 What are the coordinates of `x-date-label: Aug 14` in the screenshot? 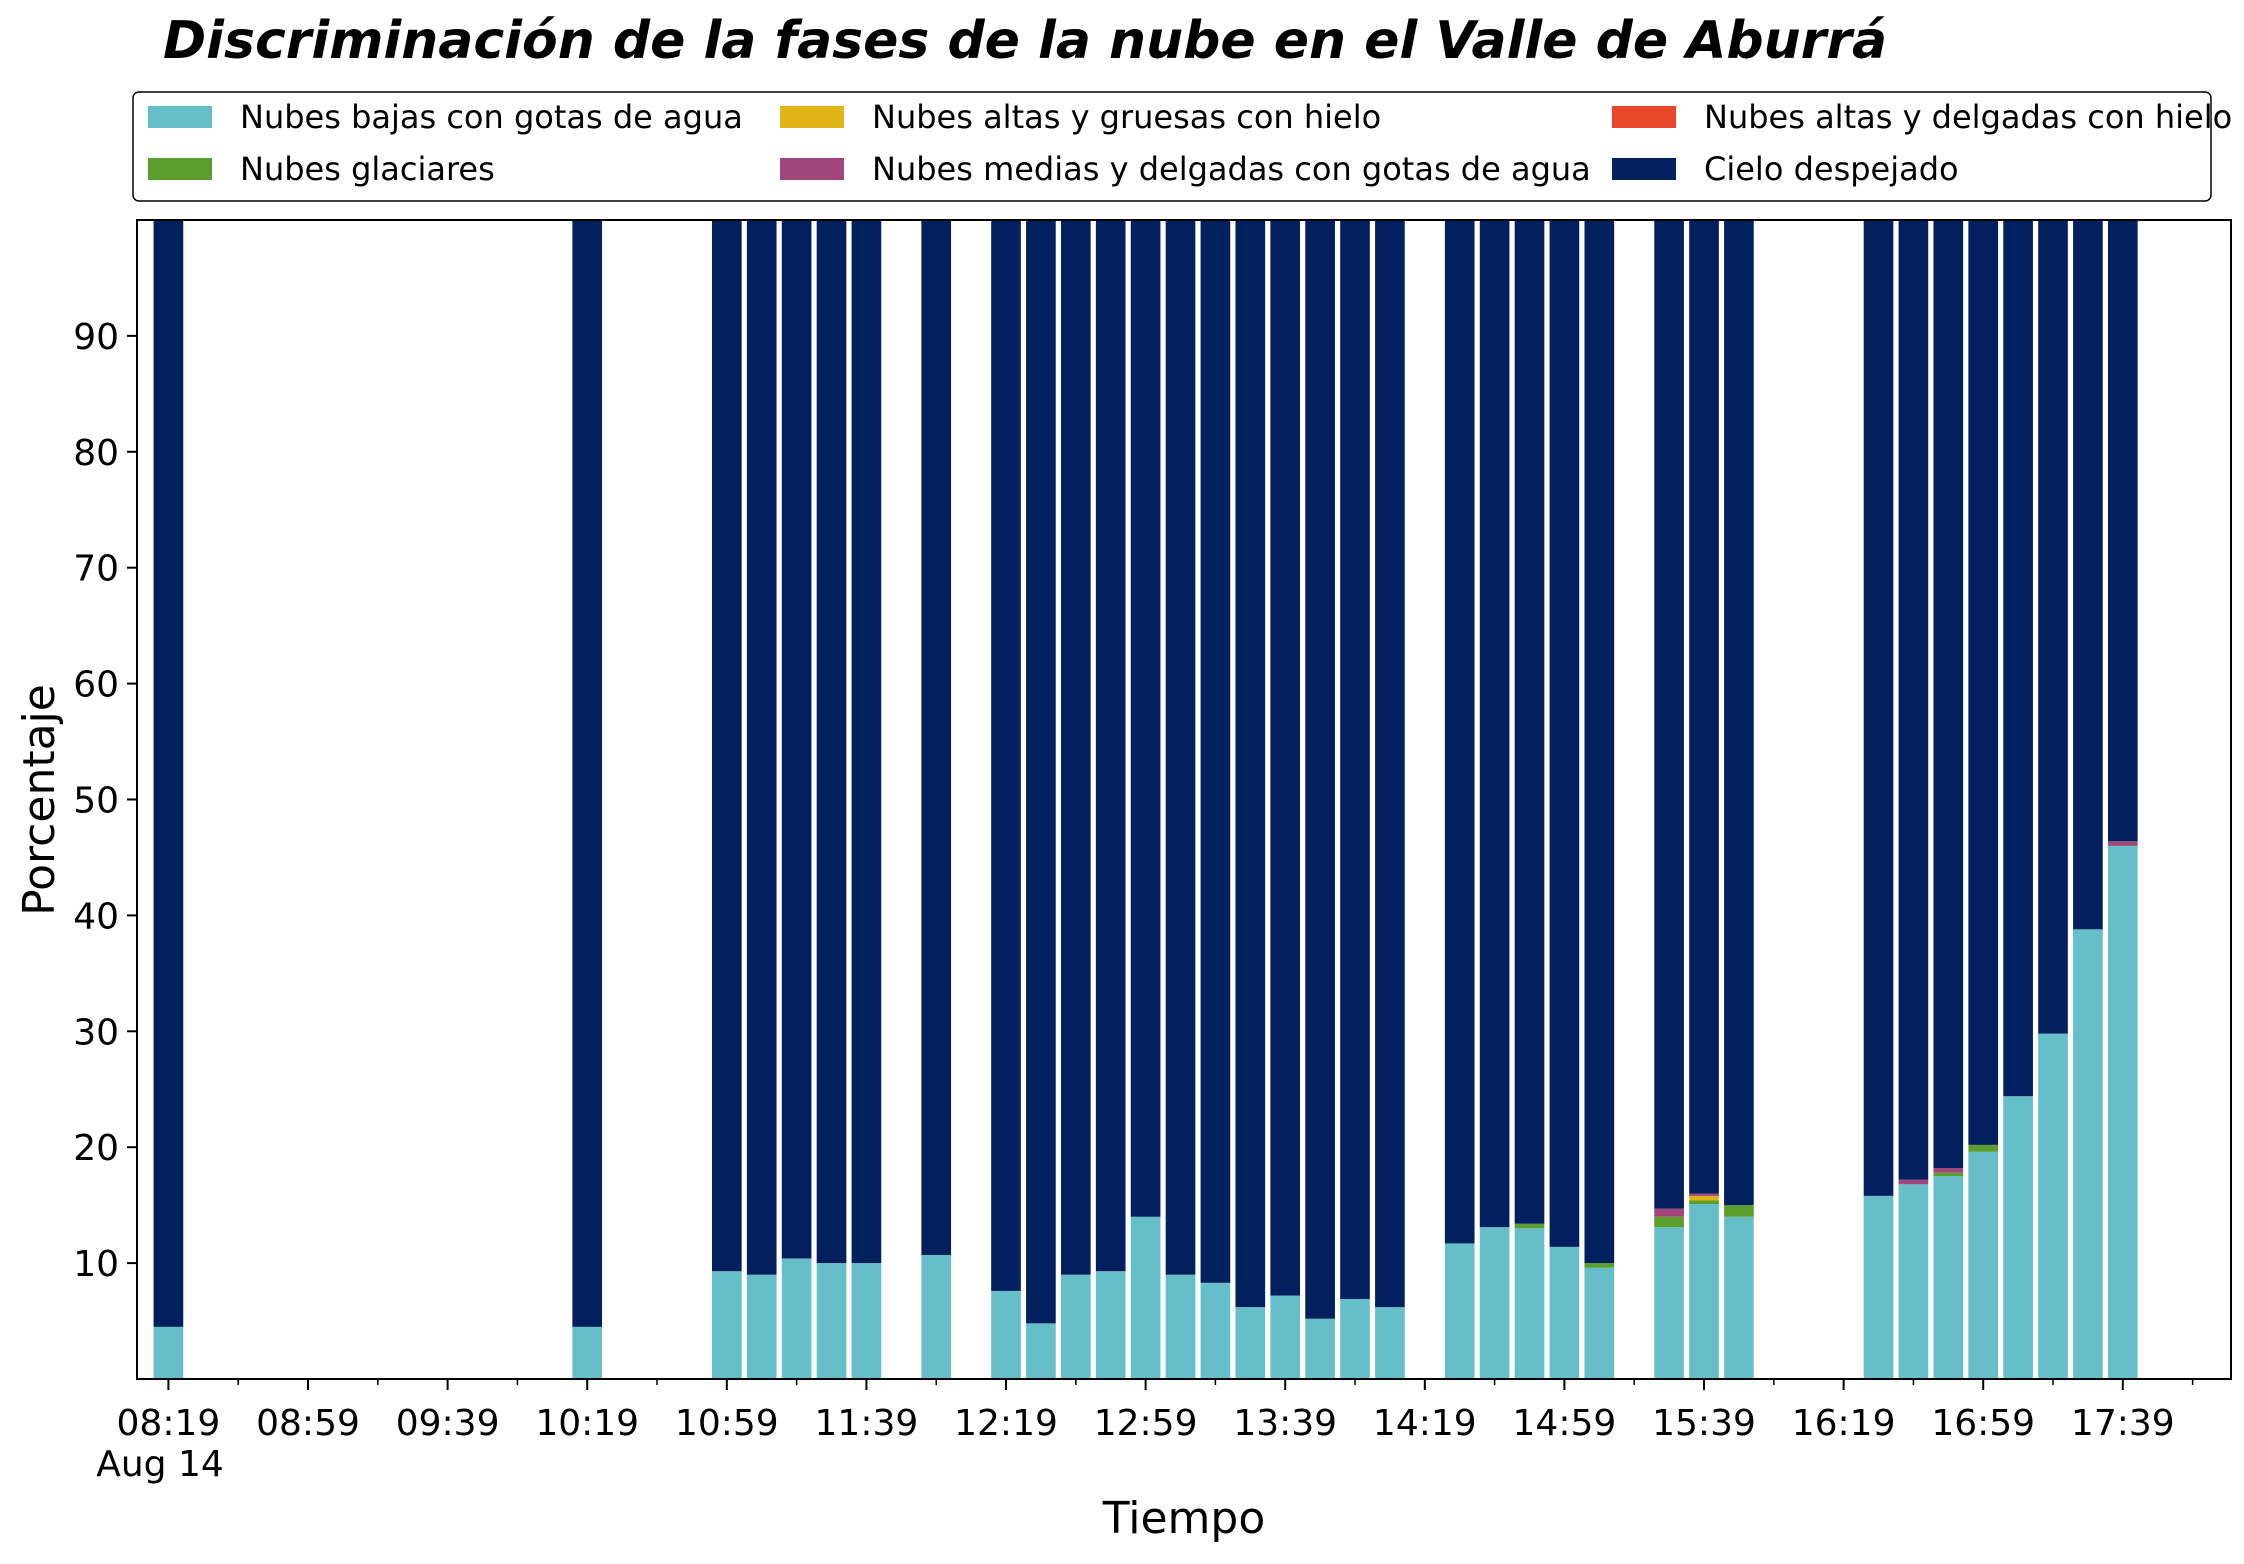 It's located at (160, 1464).